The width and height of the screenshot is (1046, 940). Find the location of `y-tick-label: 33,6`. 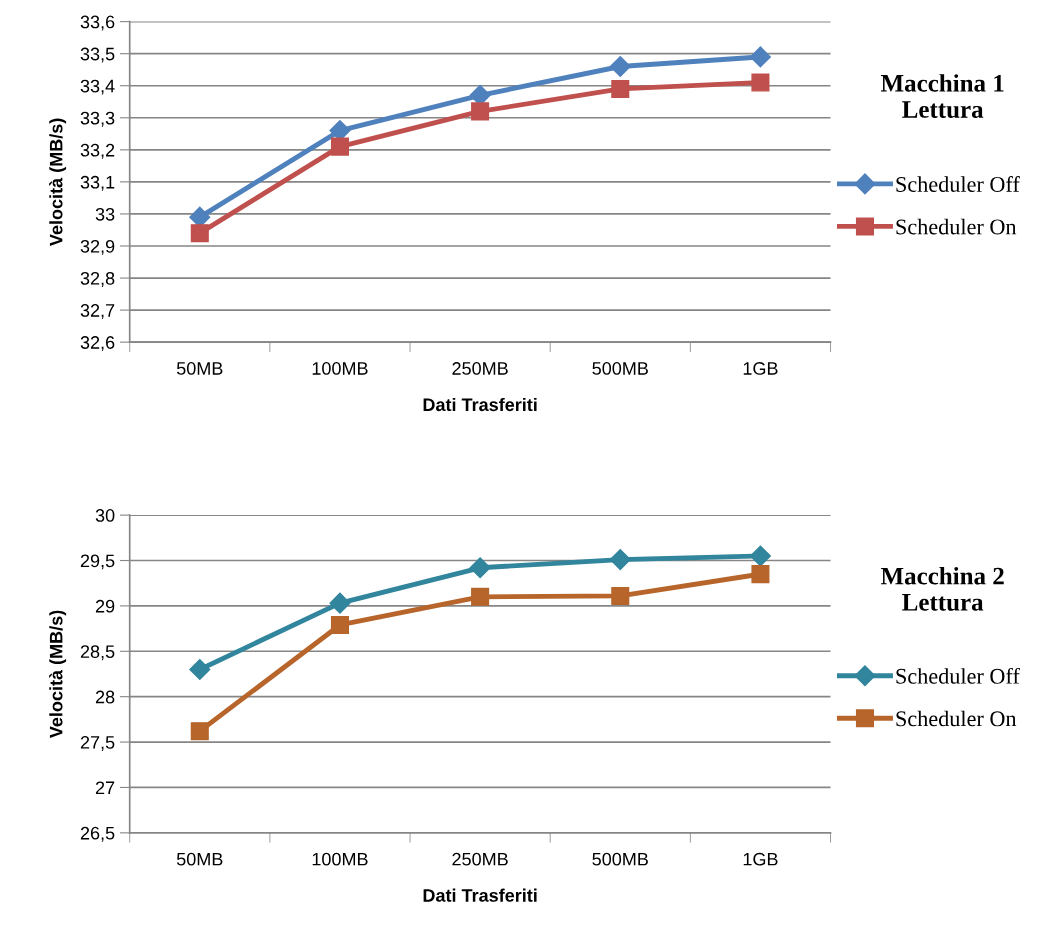

y-tick-label: 33,6 is located at coordinates (97, 23).